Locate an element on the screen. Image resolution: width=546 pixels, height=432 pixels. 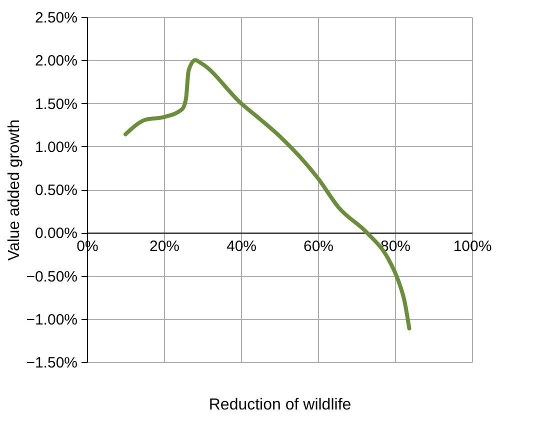
y-axis-title: Value added growth is located at coordinates (15, 190).